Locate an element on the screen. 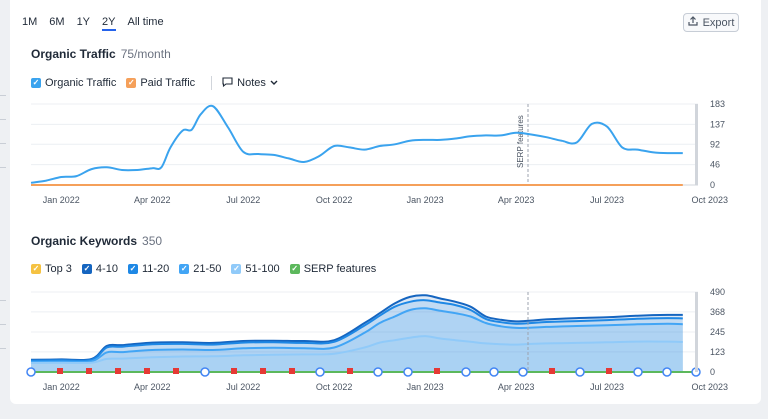 This screenshot has height=419, width=768. y-tick-label: 46 is located at coordinates (715, 165).